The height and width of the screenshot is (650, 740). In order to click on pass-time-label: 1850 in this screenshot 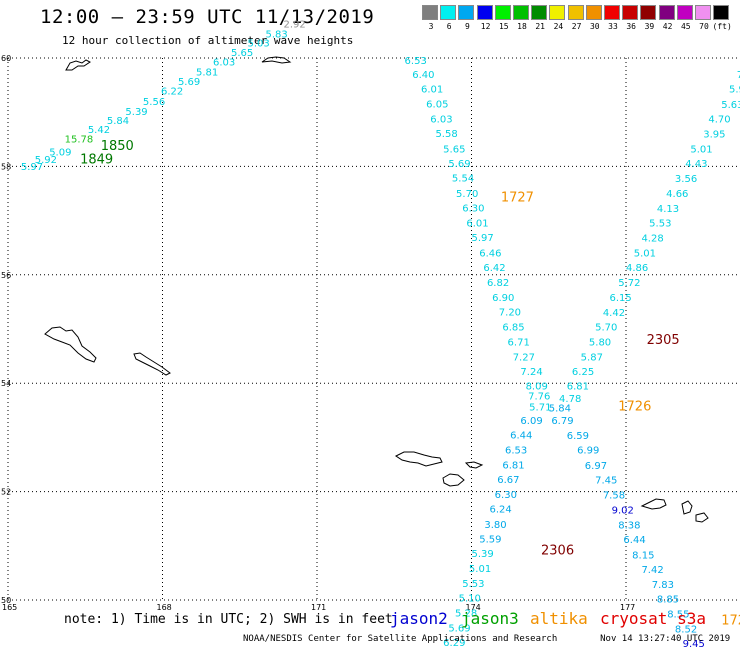, I will do `click(117, 146)`.